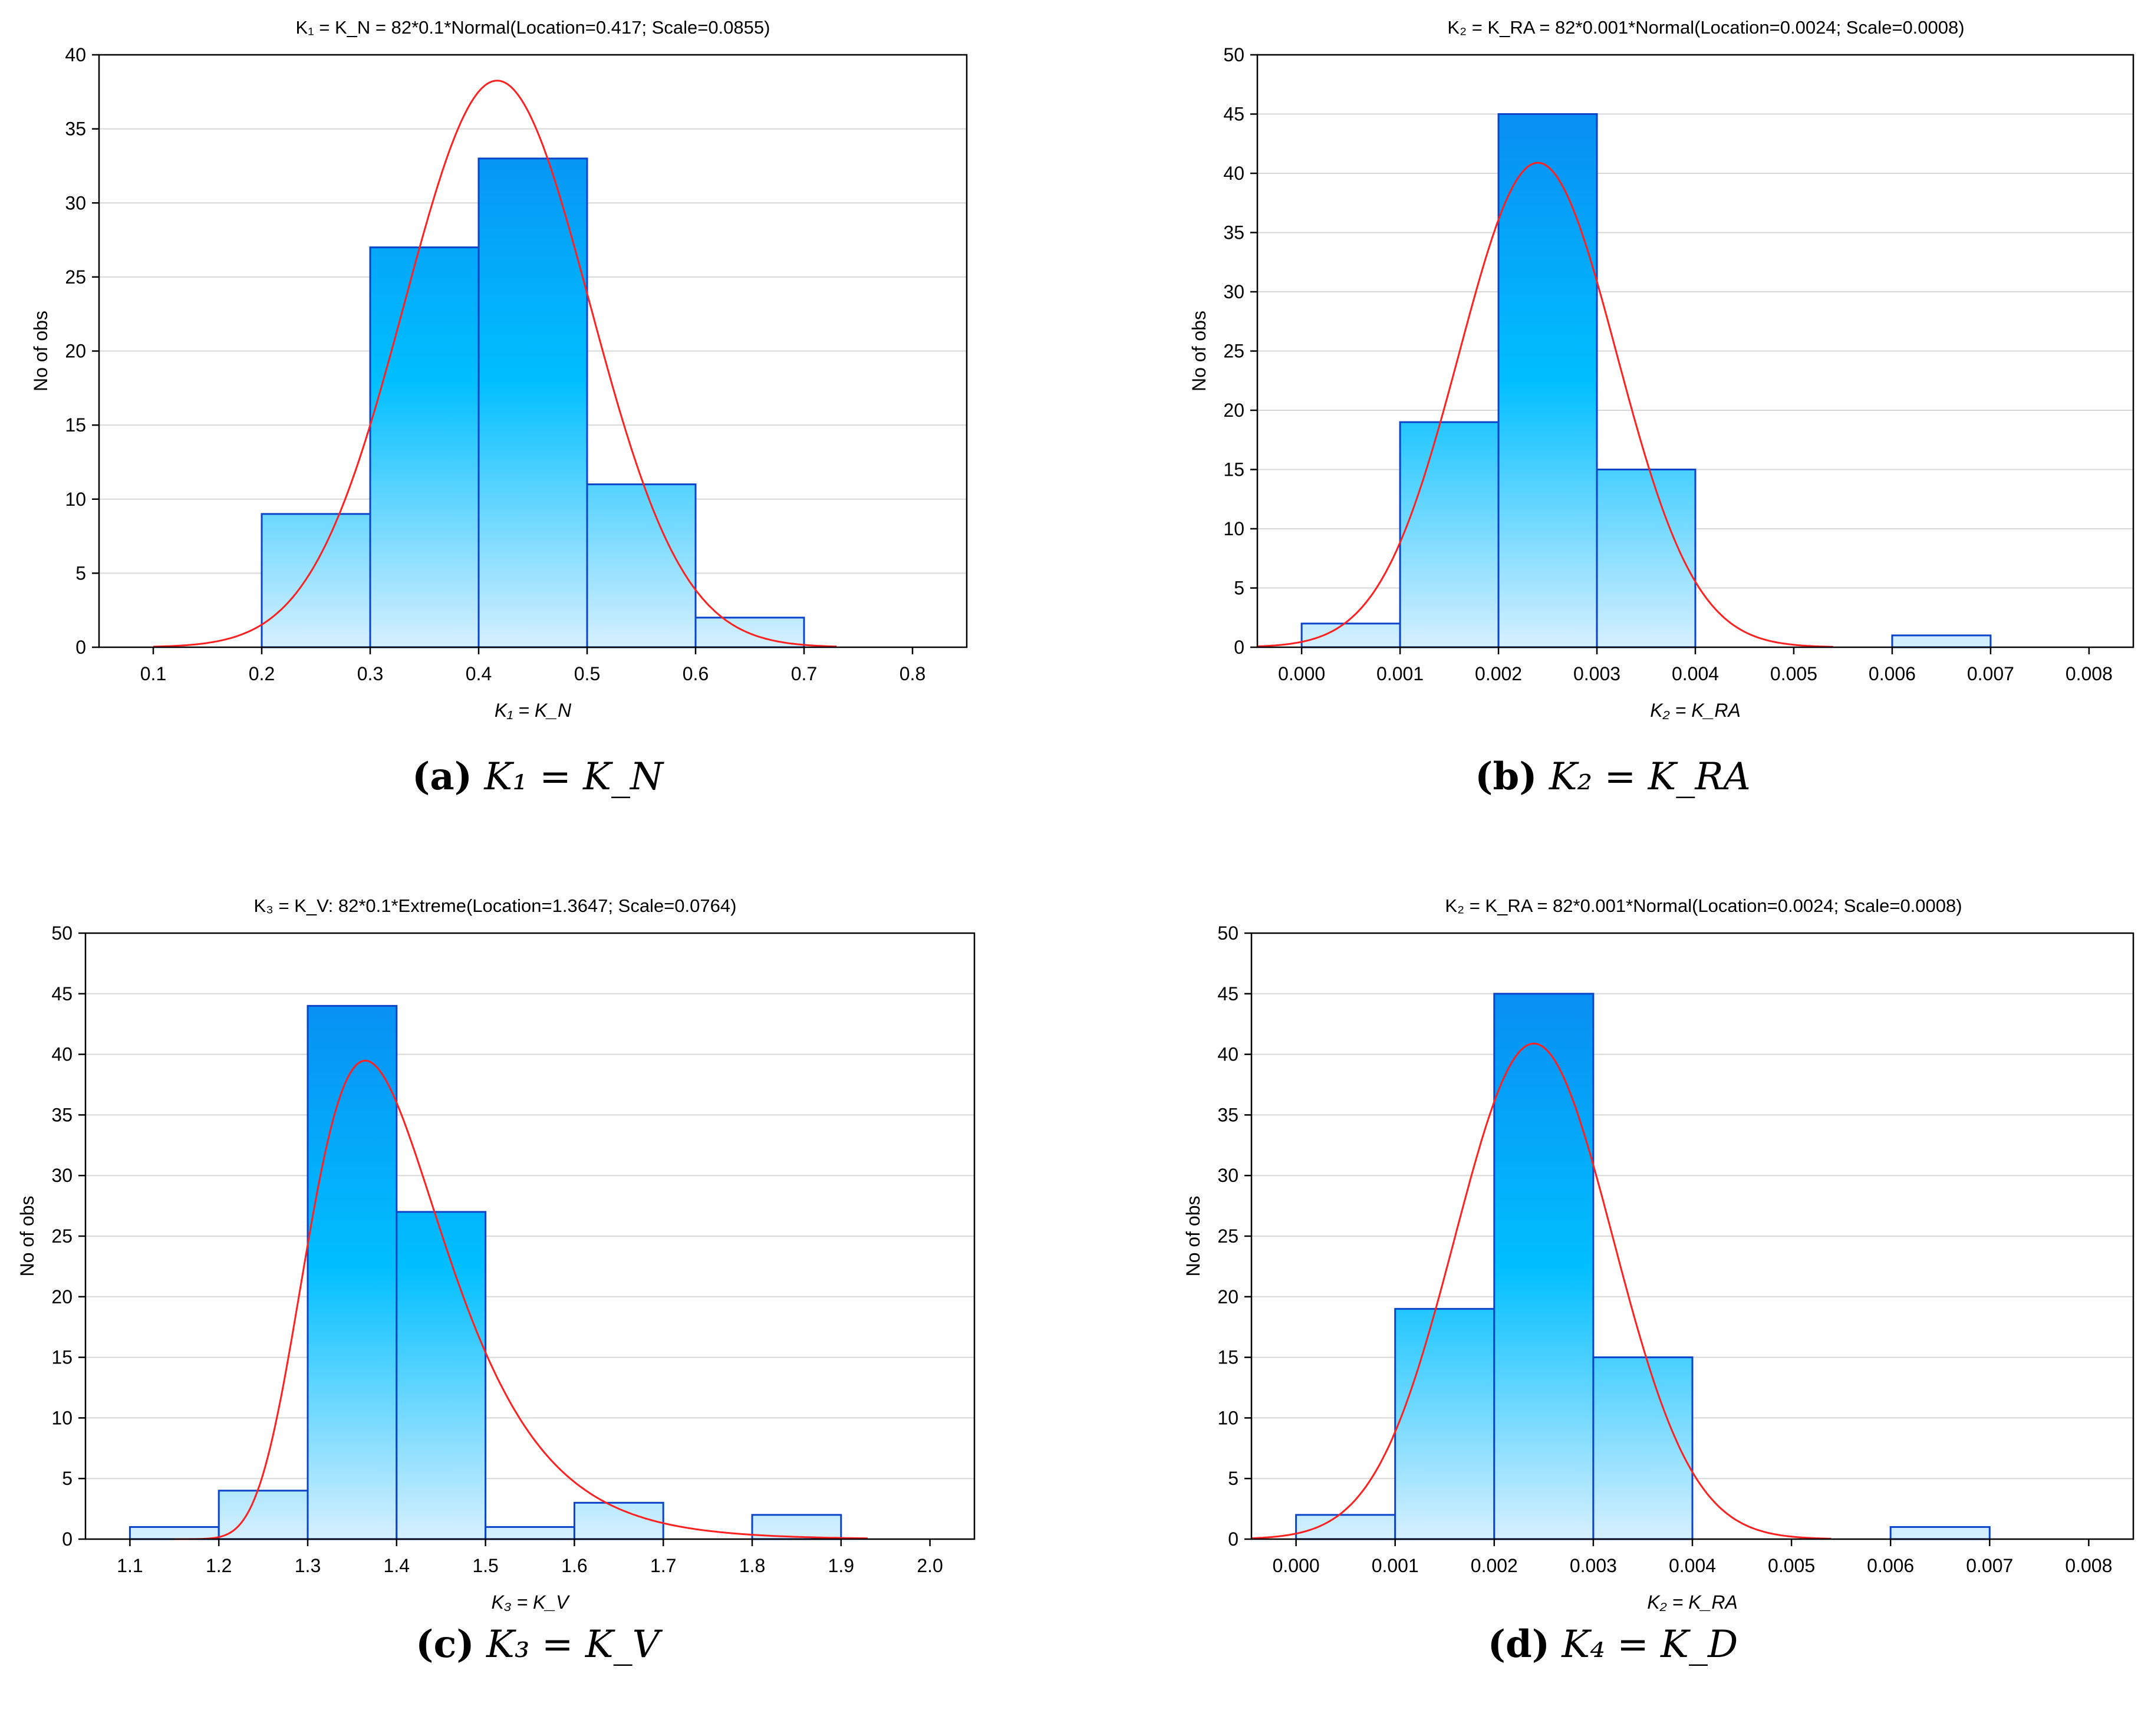 This screenshot has width=2151, height=1736. Describe the element at coordinates (573, 1644) in the screenshot. I see `caption-c-text: K₃ = K_V` at that location.